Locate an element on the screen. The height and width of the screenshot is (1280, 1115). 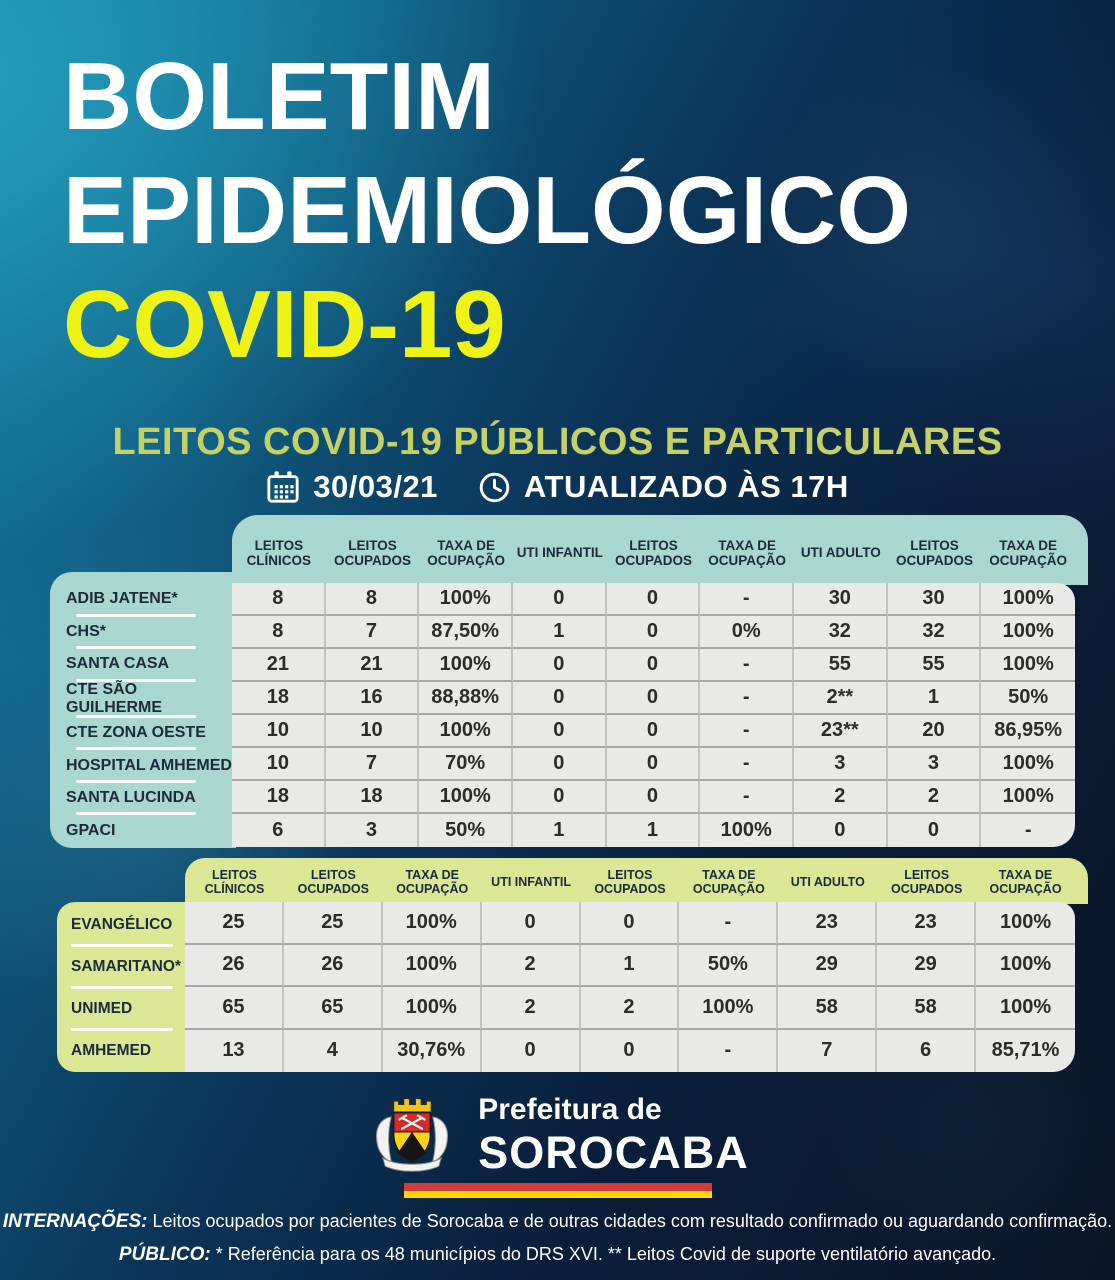
data-cell: 55 is located at coordinates (840, 665).